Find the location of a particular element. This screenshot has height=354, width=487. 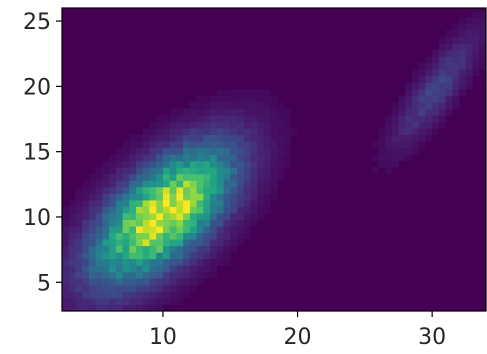

y-tick-label: 10 is located at coordinates (37, 218).